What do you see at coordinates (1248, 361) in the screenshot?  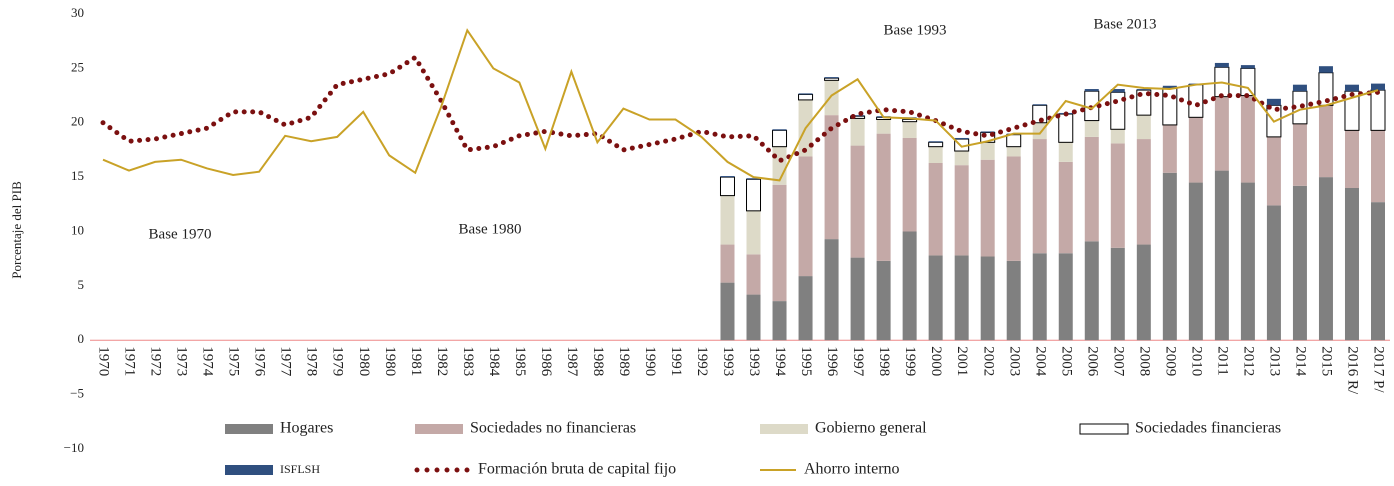 I see `x-tick-label: 2012` at bounding box center [1248, 361].